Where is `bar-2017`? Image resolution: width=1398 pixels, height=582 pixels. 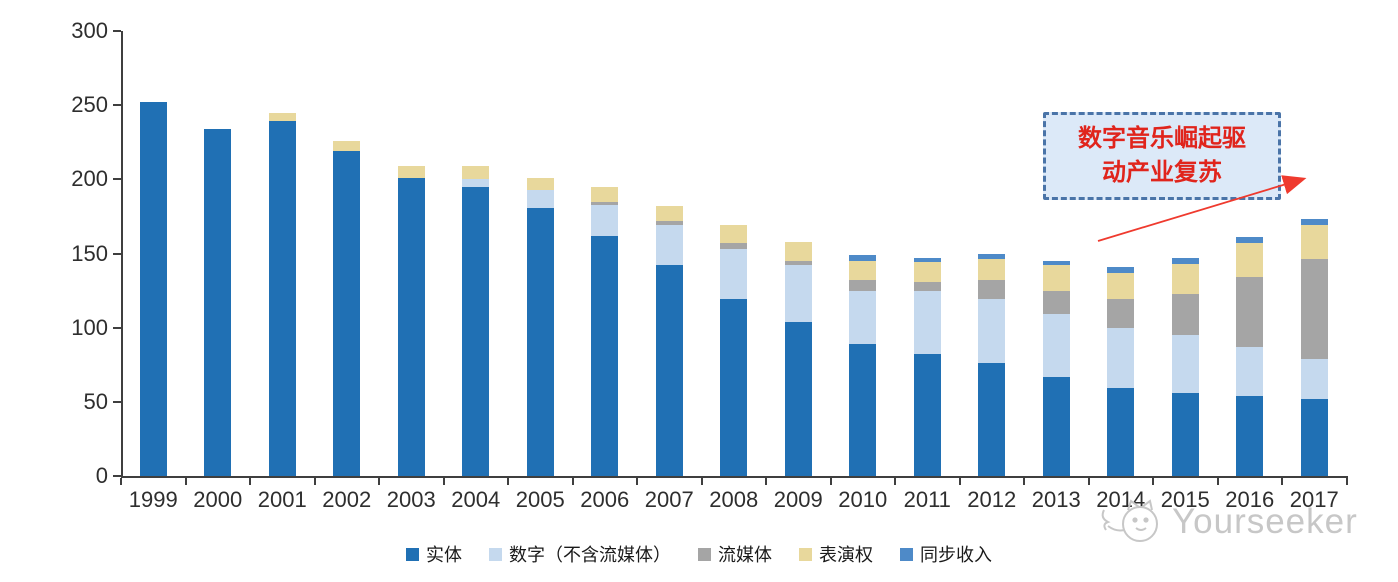 bar-2017 is located at coordinates (1314, 347).